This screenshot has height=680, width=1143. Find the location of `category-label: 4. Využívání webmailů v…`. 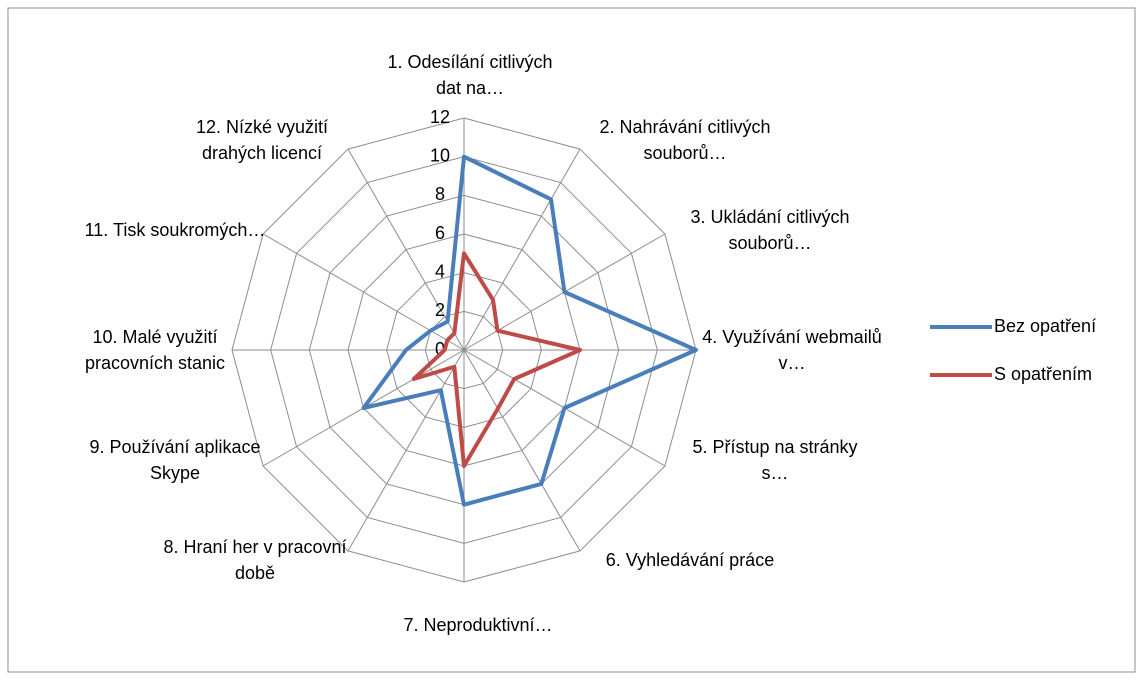

category-label: 4. Využívání webmailů v… is located at coordinates (792, 350).